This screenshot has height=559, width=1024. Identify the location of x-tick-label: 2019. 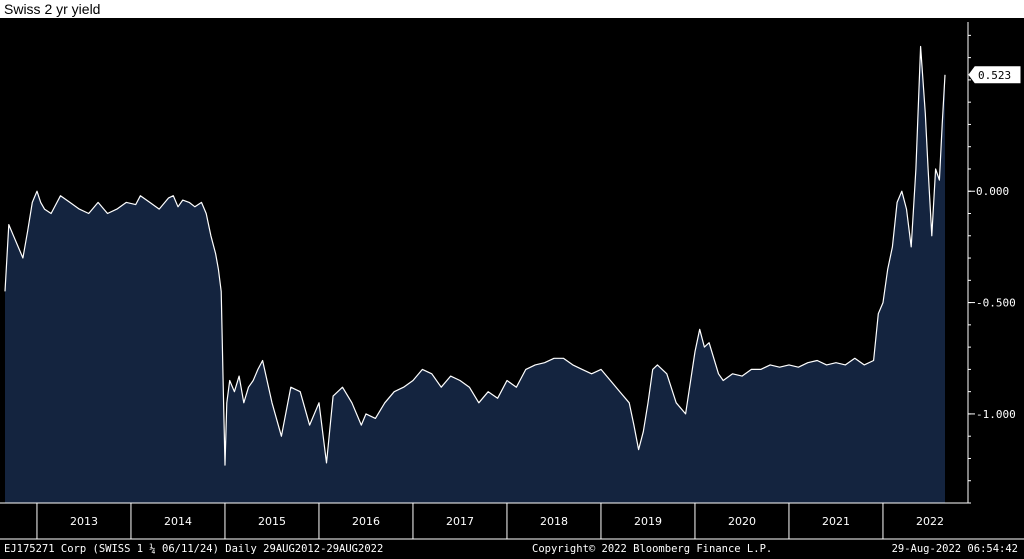
(648, 521).